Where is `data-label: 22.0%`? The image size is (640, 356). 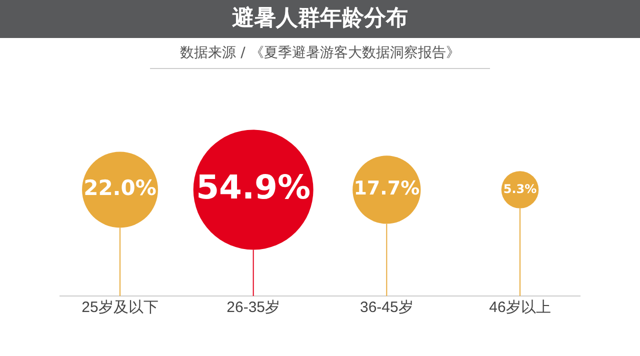 data-label: 22.0% is located at coordinates (120, 188).